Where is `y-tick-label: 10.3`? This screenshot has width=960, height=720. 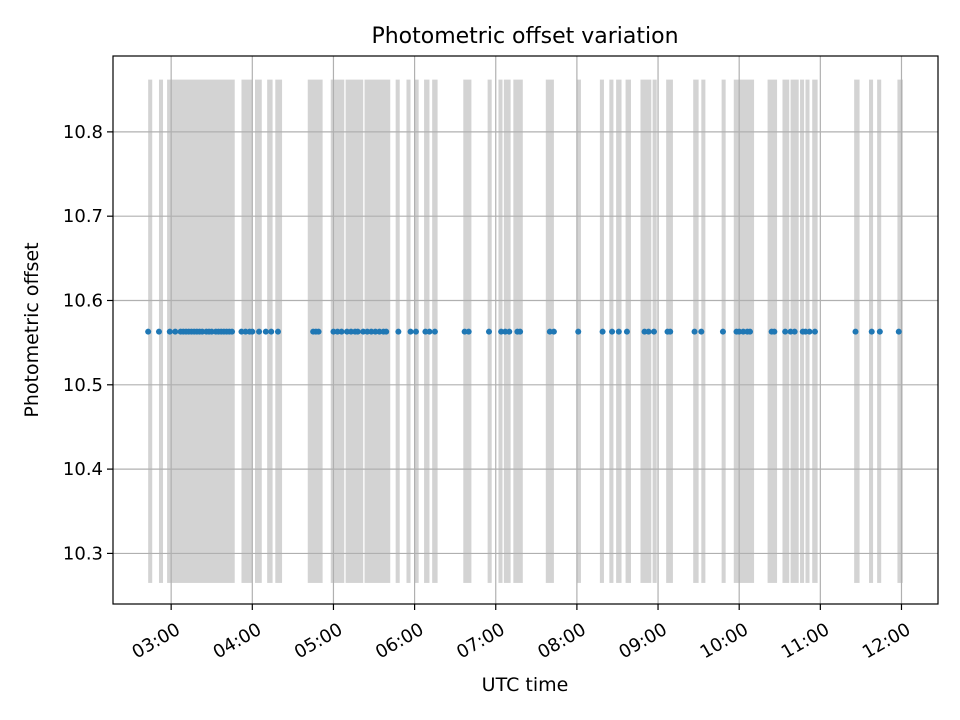
y-tick-label: 10.3 is located at coordinates (83, 553).